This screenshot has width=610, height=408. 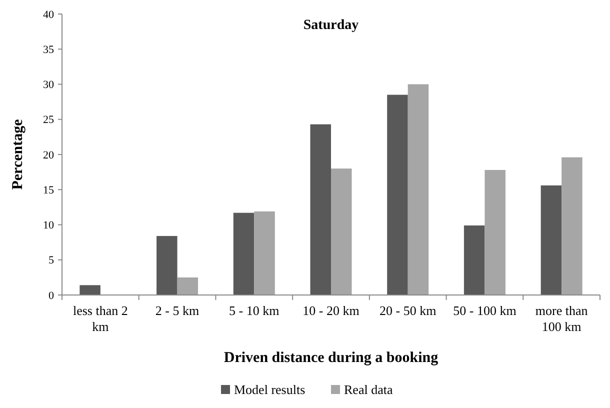 I want to click on y-tick-label: 35, so click(x=48, y=50).